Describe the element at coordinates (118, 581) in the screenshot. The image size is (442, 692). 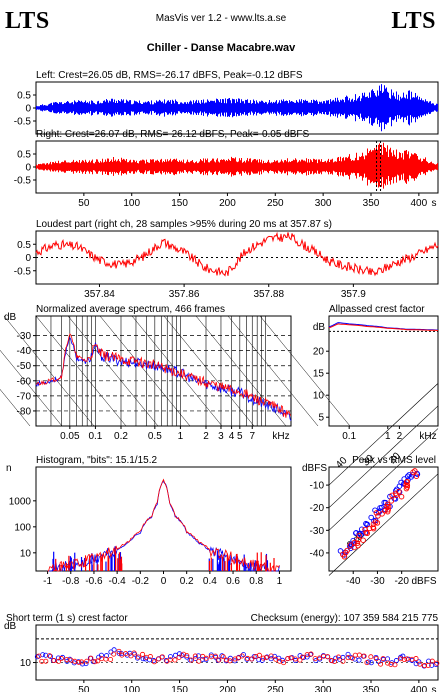
I see `histogram-tick-label: -0.4` at that location.